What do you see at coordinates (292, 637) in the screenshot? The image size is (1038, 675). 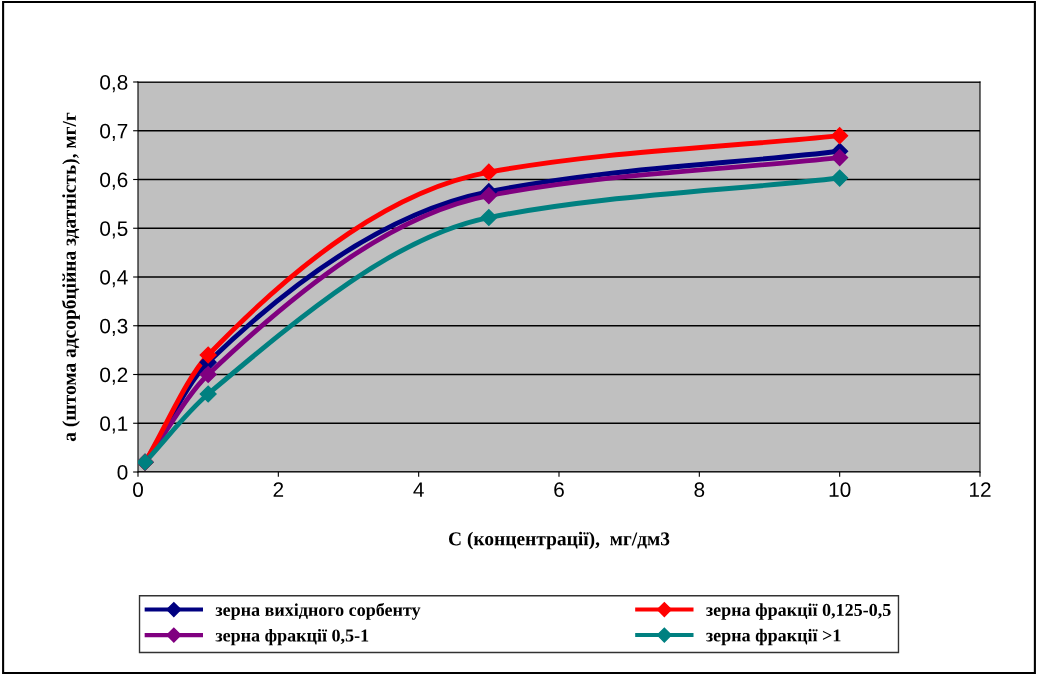 I see `legend-label: зерна фракції 0,5-1` at bounding box center [292, 637].